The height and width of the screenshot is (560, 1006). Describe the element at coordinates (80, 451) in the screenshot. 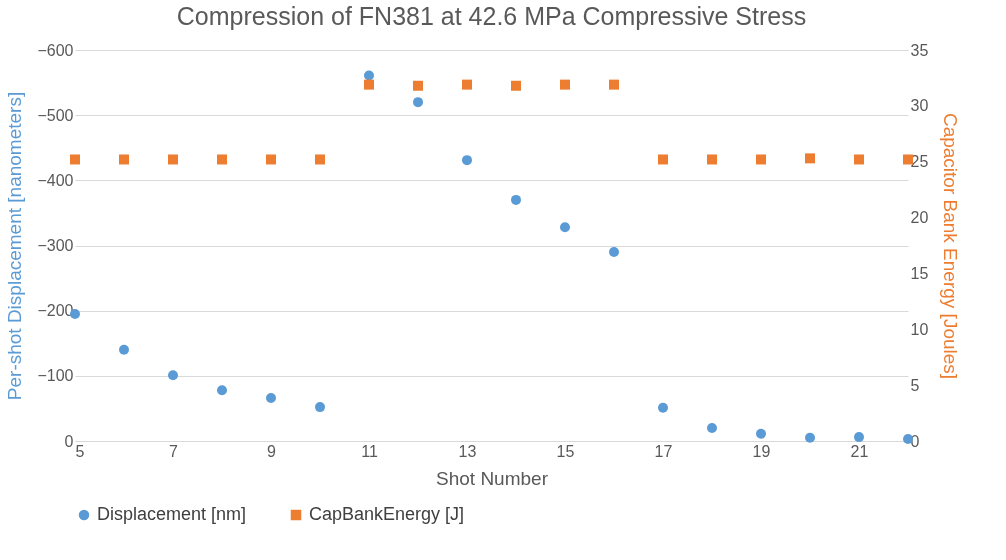

I see `x-tick-label: 5` at that location.